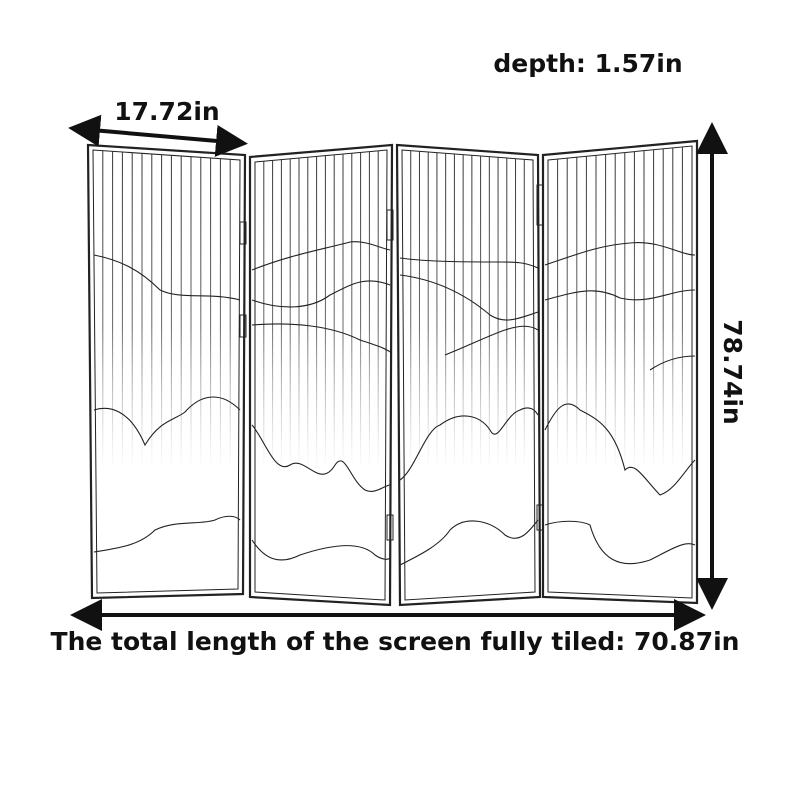 The image size is (800, 800). I want to click on panel-width-label: 17.72in, so click(166, 111).